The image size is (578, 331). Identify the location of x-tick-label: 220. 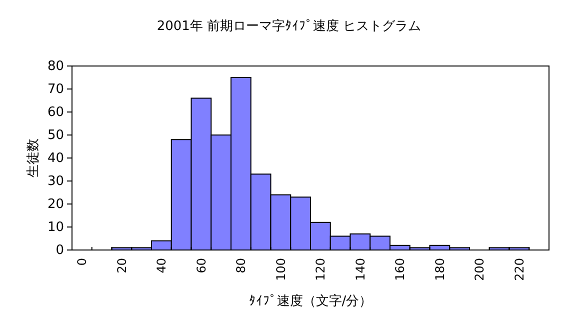
(519, 269).